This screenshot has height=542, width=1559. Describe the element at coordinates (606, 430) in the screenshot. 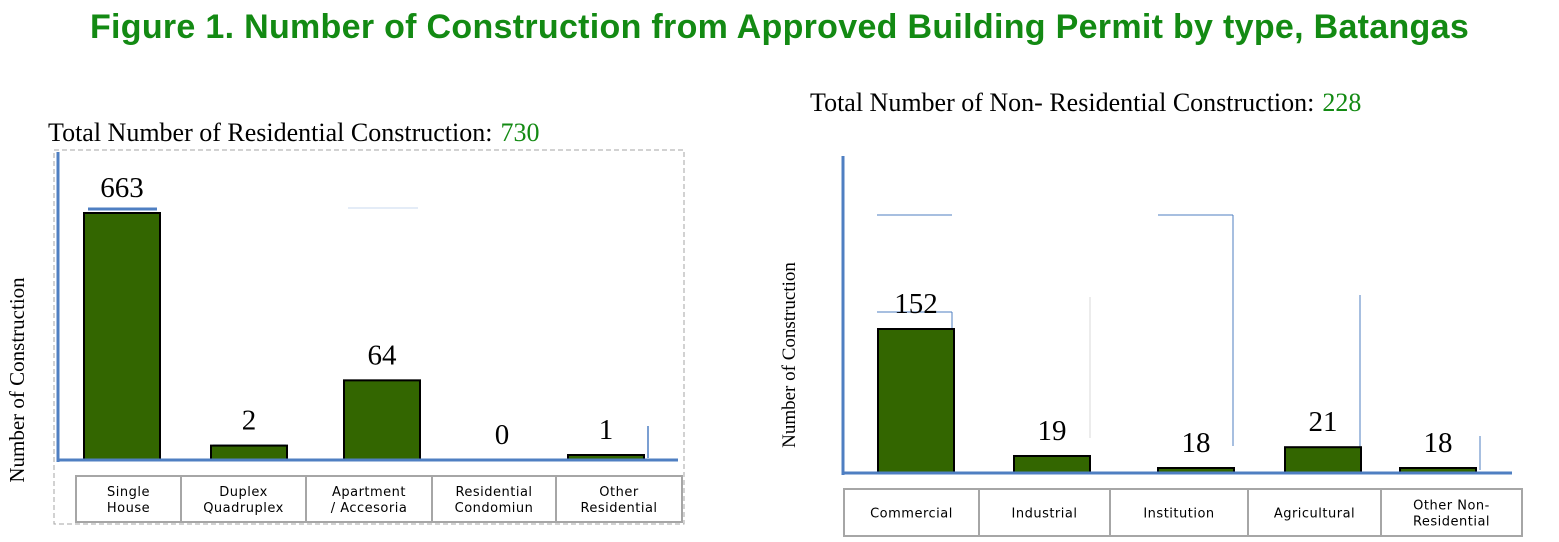

I see `value-label-residential-4: 1` at that location.